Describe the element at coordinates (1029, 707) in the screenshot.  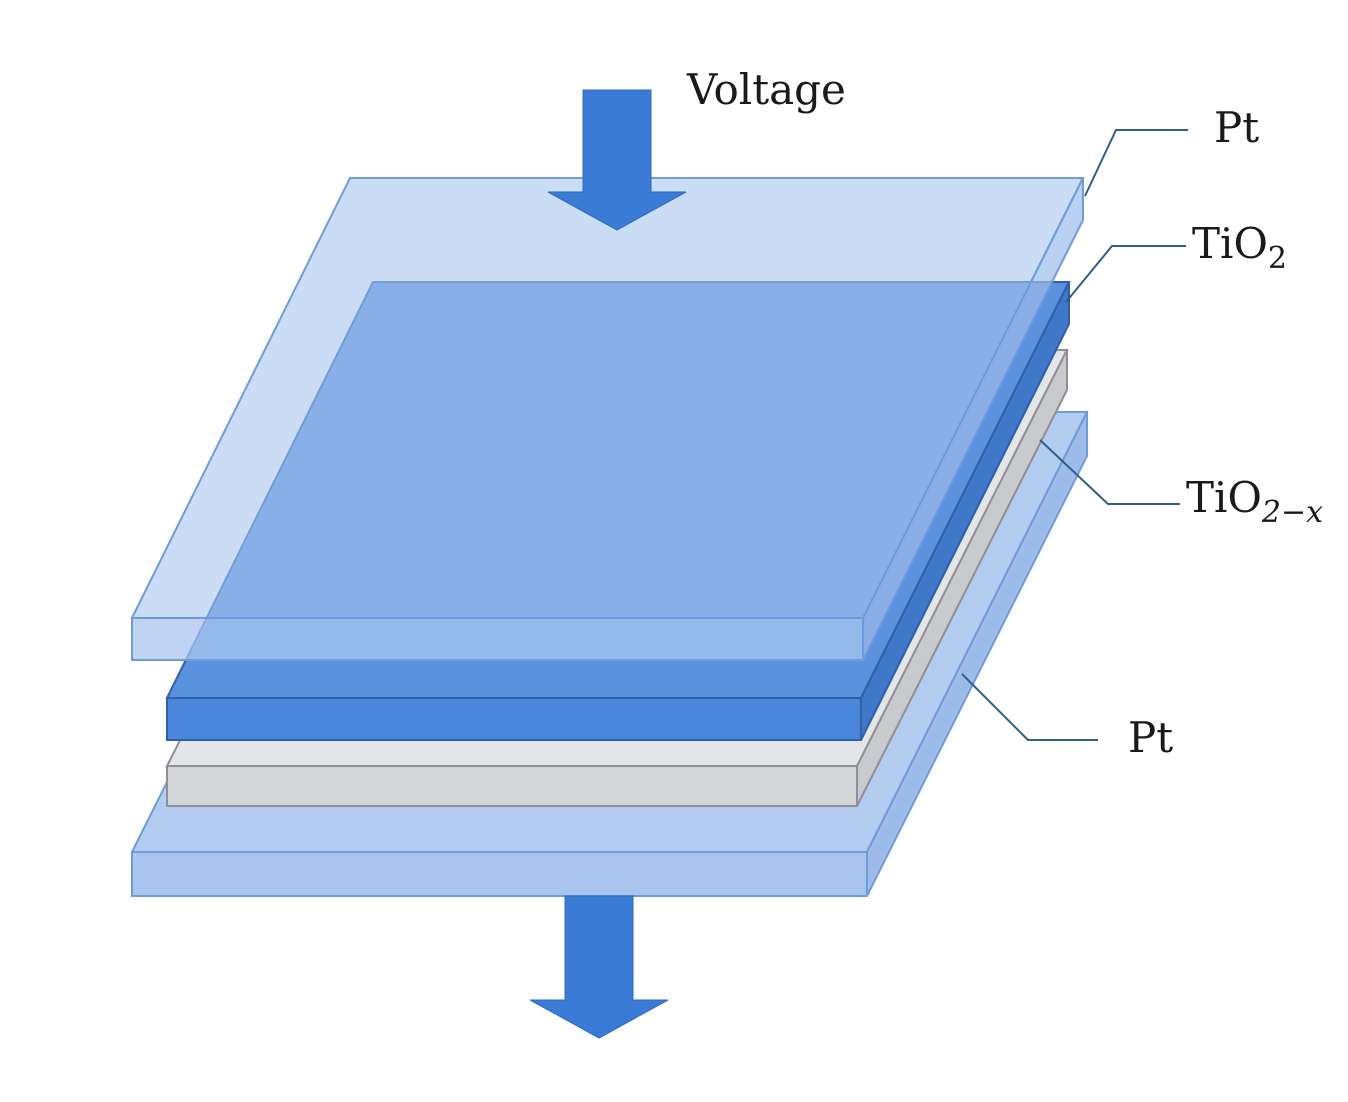
I see `leader-line-bottom-pt` at that location.